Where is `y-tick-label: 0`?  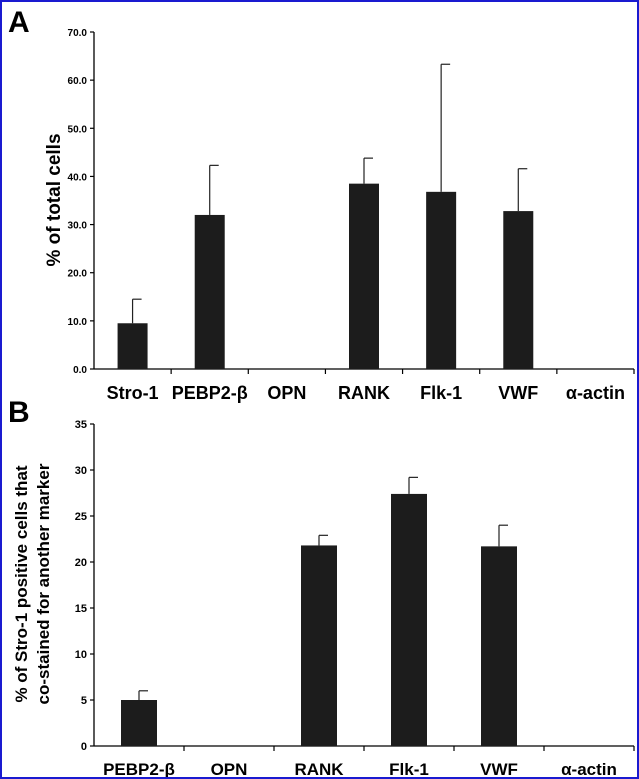
y-tick-label: 0 is located at coordinates (84, 747).